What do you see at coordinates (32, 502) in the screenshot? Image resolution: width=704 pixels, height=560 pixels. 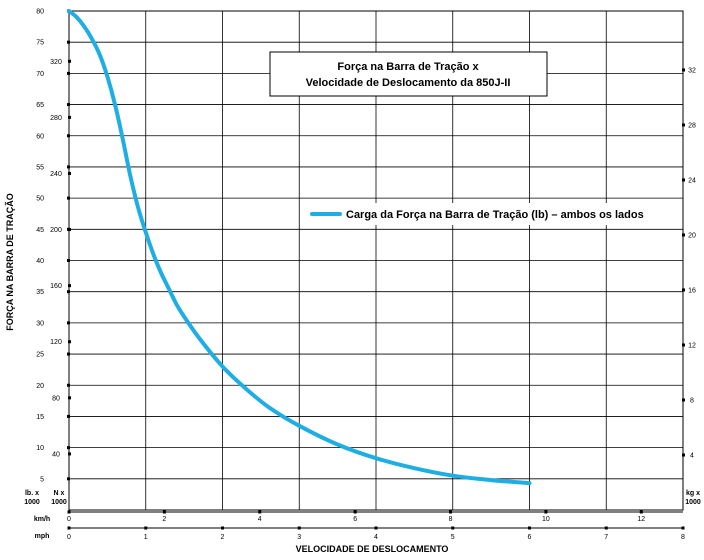 I see `unit-lb-label-2: 1000` at bounding box center [32, 502].